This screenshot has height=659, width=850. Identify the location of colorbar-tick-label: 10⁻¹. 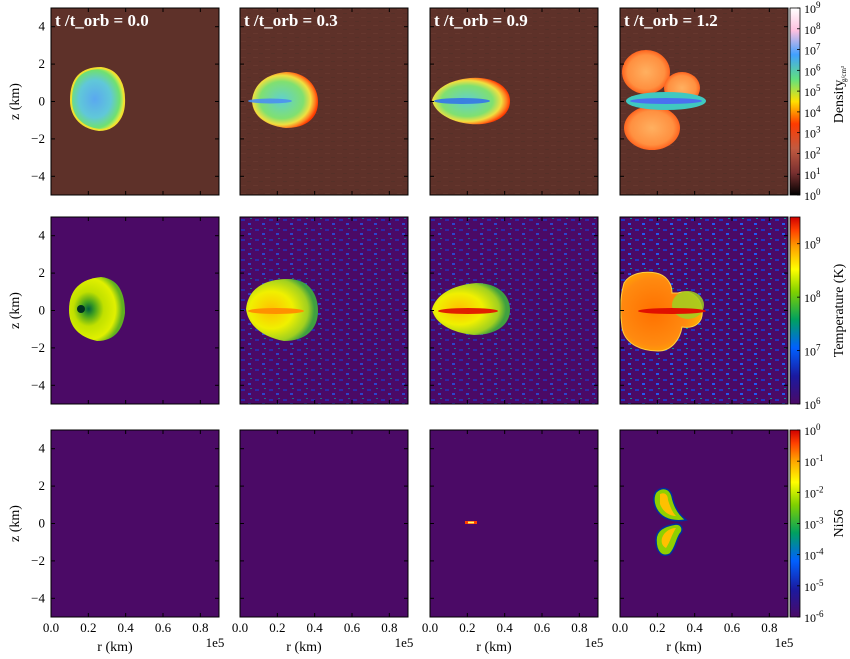
(814, 461).